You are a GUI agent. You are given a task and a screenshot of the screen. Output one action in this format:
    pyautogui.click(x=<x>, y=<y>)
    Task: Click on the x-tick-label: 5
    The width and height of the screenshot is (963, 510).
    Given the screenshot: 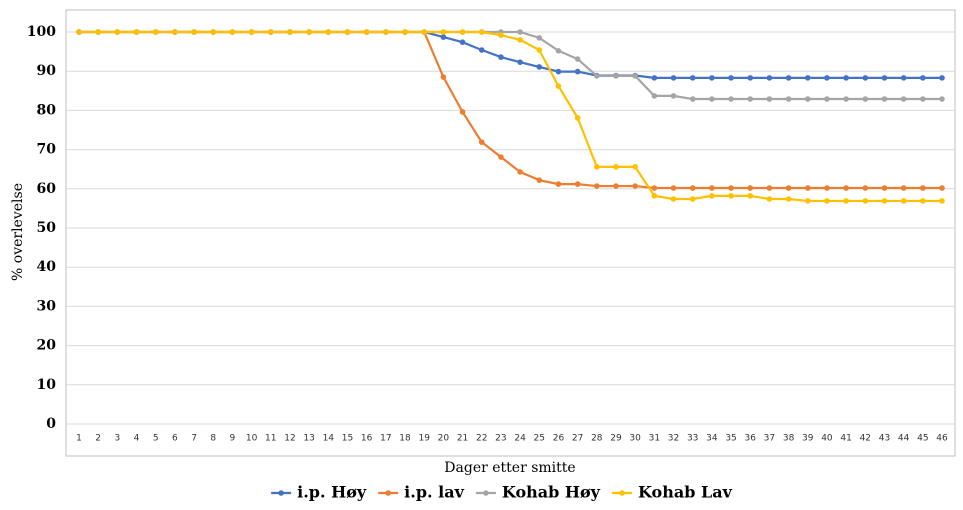 What is the action you would take?
    pyautogui.click(x=156, y=439)
    